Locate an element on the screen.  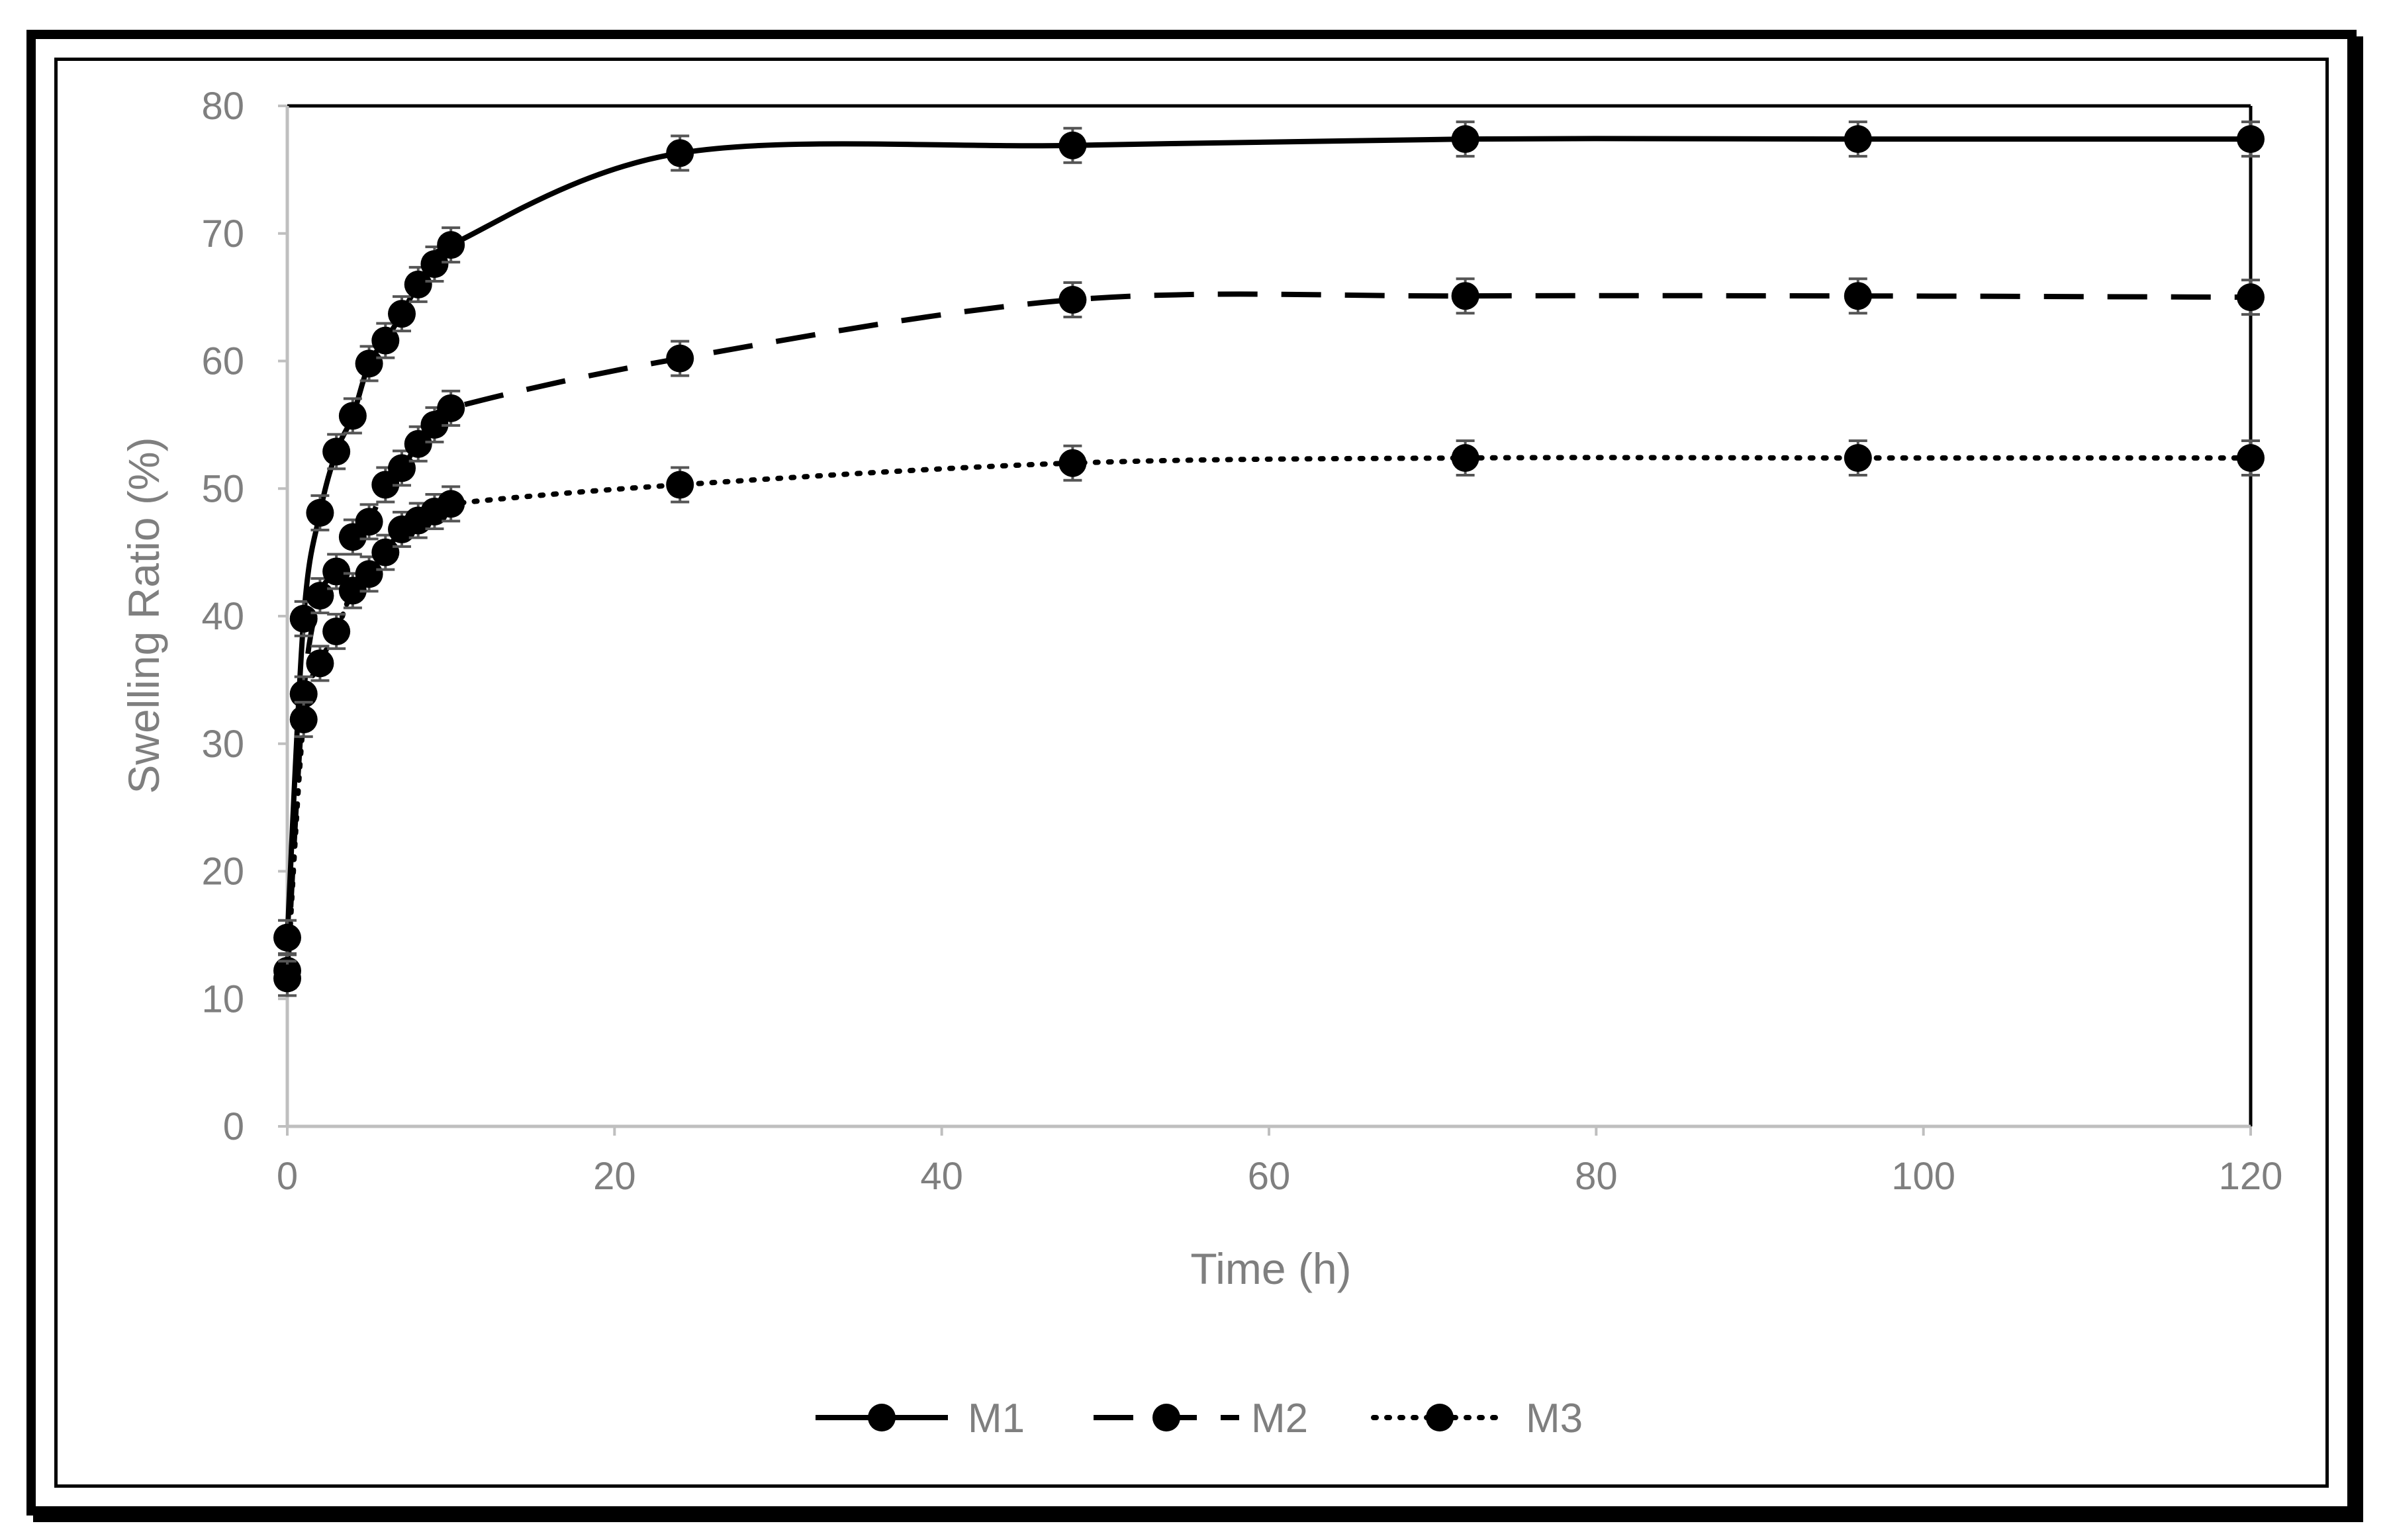
y-tick-label: 10 is located at coordinates (222, 998).